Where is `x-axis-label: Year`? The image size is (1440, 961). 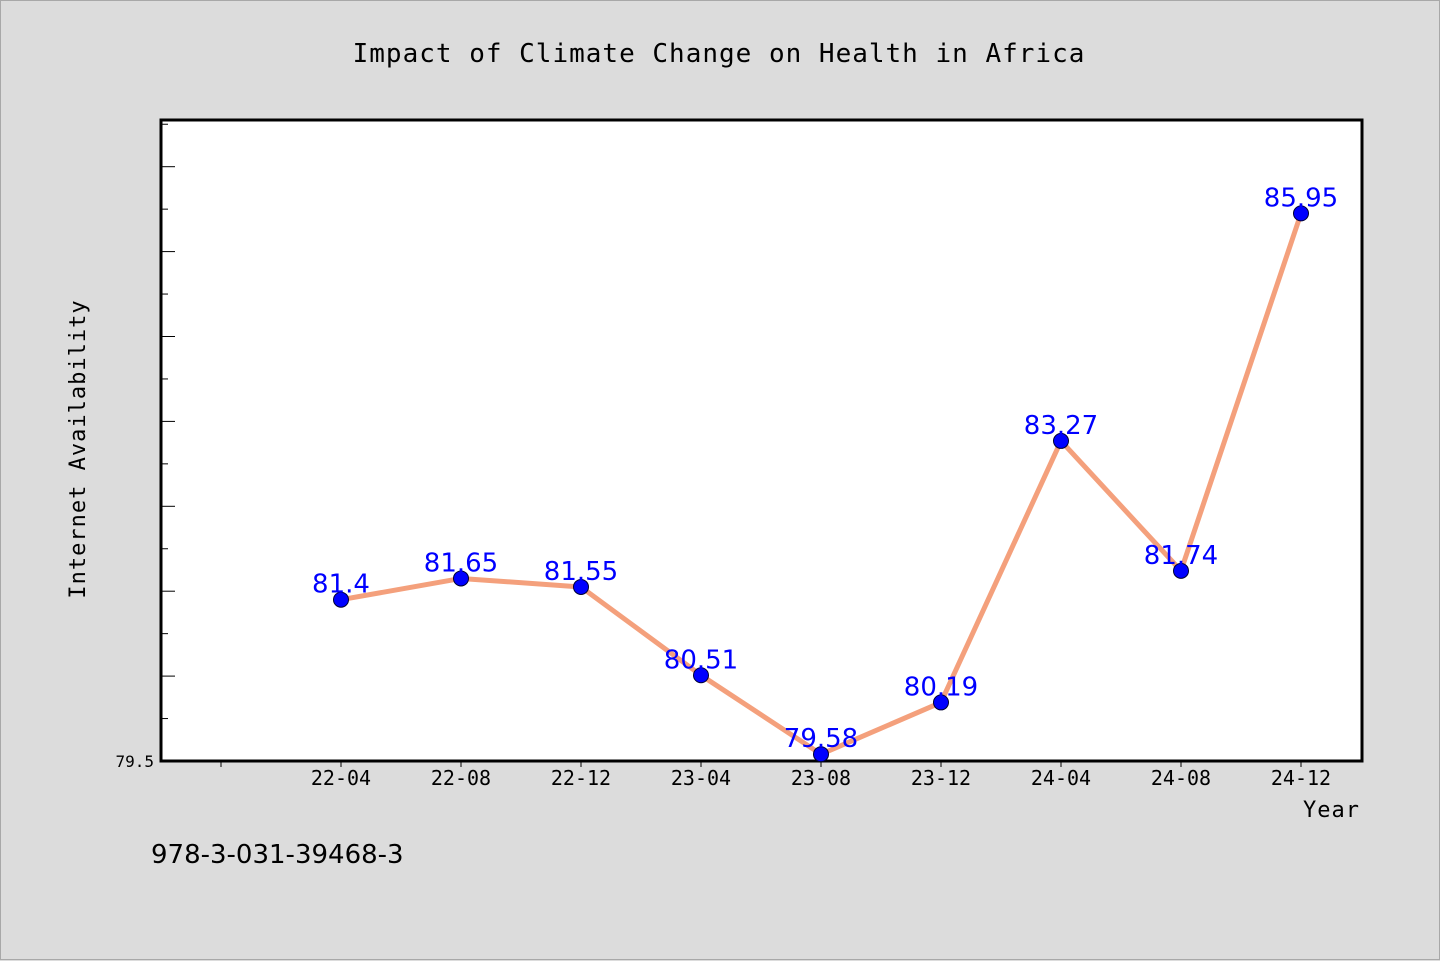 x-axis-label: Year is located at coordinates (1331, 810).